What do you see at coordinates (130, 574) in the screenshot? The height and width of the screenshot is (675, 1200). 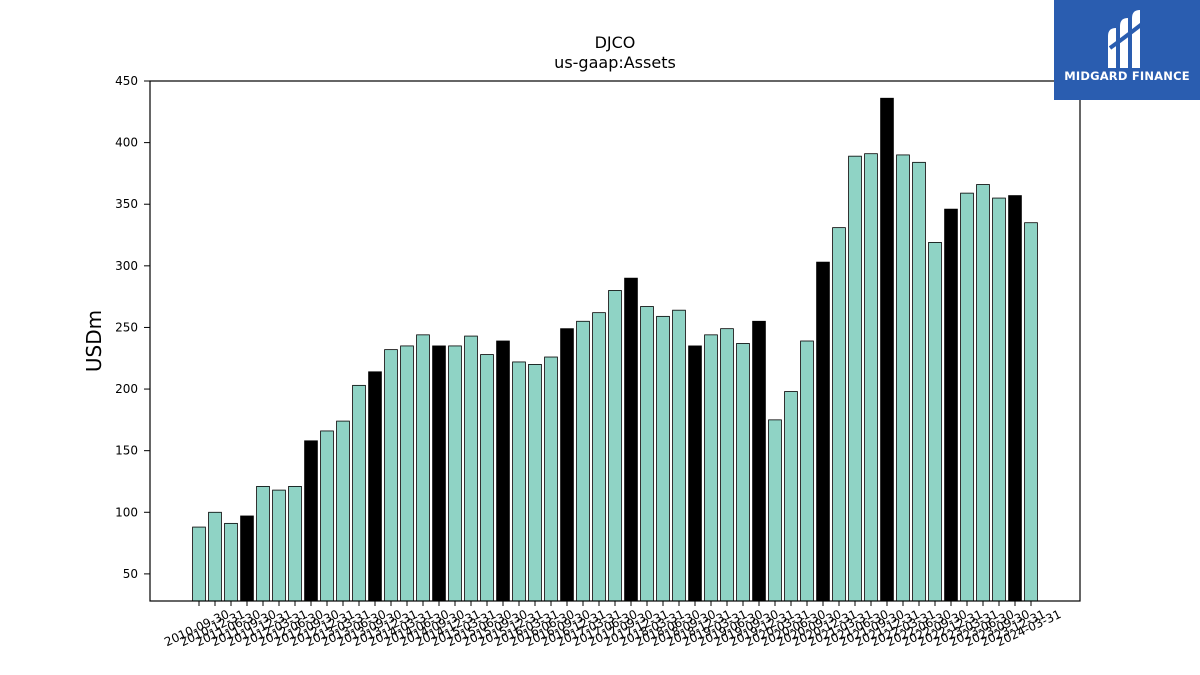 I see `y-tick-label: 50` at bounding box center [130, 574].